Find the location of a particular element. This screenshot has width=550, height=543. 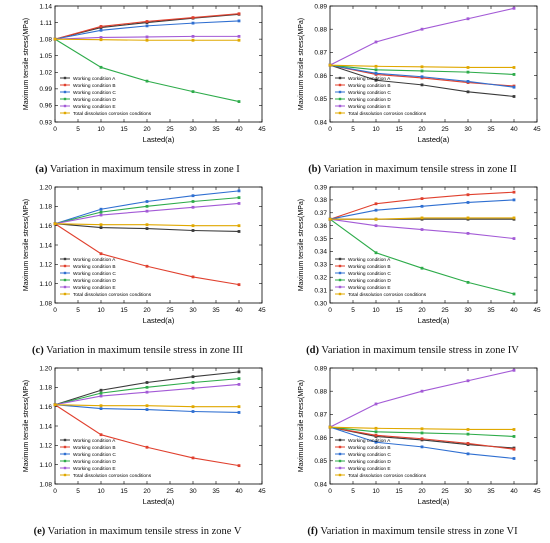

caption-letter: (e) is located at coordinates (39, 531).